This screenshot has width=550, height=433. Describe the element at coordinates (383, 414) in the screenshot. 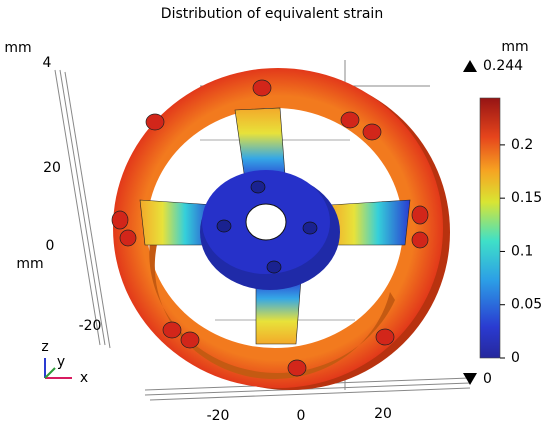

I see `bottom-tick: 20` at that location.